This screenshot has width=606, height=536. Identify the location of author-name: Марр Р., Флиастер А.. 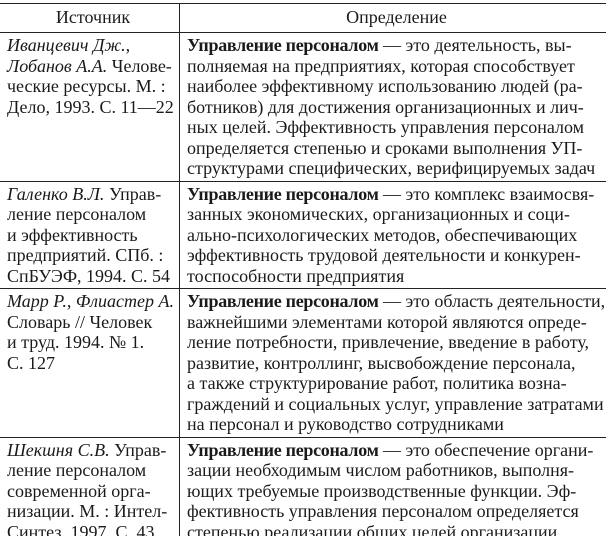
(90, 301).